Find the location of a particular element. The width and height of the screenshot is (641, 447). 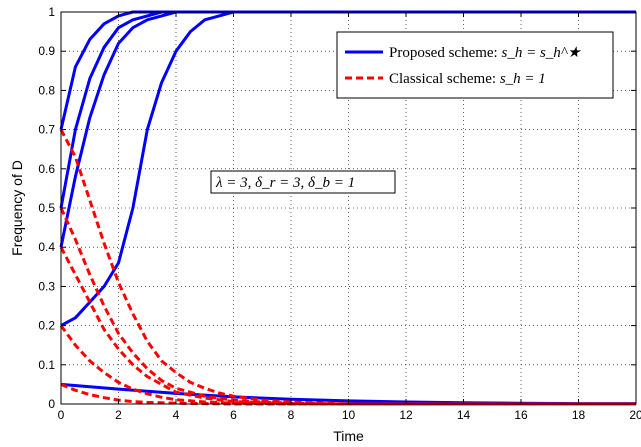

y-tick-label: 0.5 is located at coordinates (46, 208).